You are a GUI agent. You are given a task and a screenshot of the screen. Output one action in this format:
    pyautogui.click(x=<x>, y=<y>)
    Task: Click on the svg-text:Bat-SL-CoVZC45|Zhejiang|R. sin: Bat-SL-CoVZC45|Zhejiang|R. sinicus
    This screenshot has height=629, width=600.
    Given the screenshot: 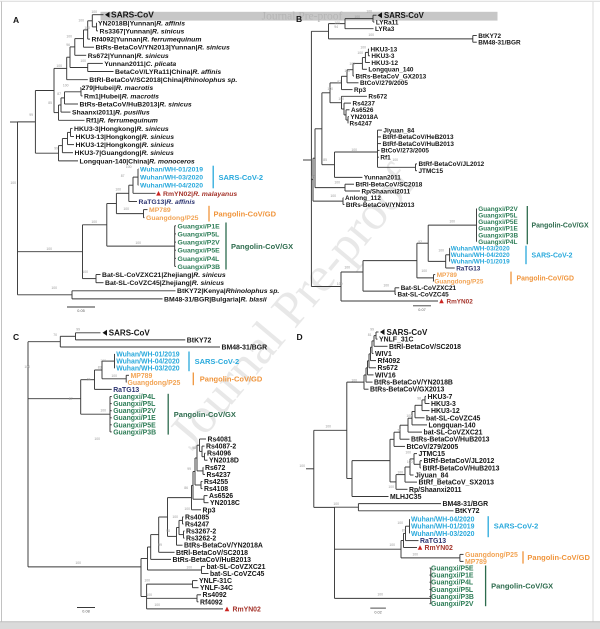 What is the action you would take?
    pyautogui.click(x=164, y=283)
    